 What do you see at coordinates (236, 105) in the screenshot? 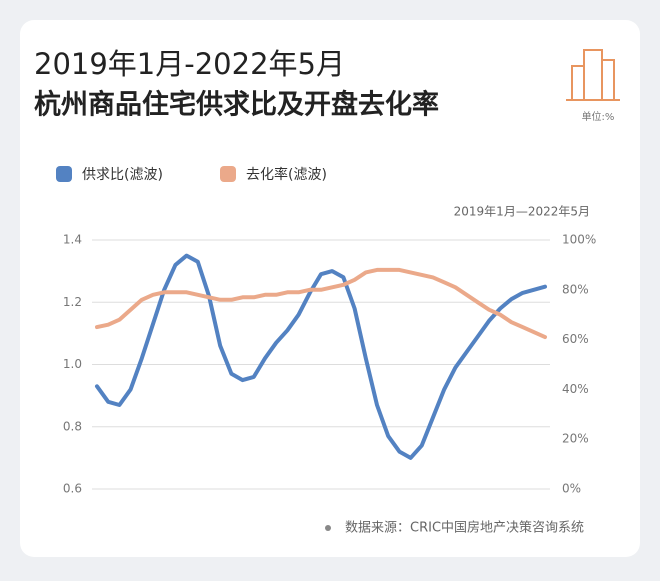
I see `chart-subtitle: 杭州商品住宅供求比及开盘去化率` at bounding box center [236, 105].